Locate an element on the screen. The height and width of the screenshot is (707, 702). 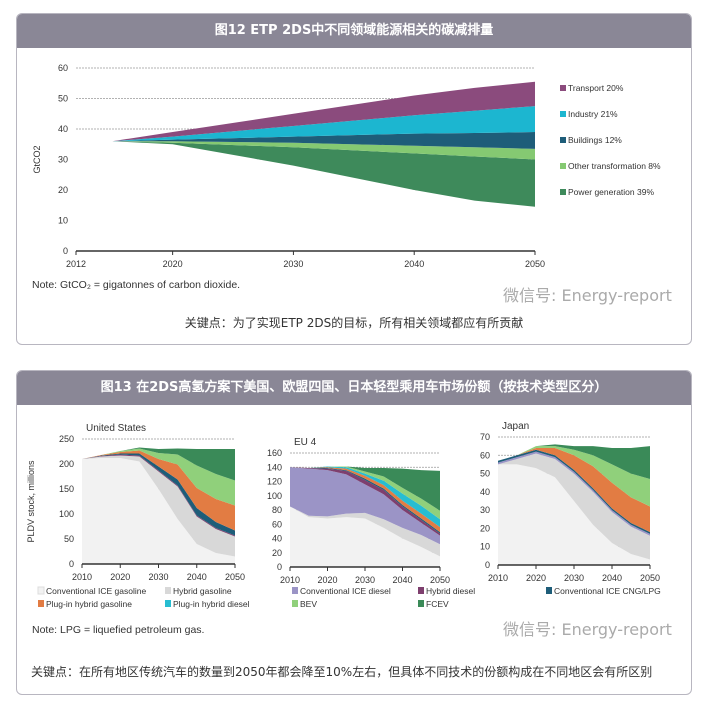
figure-12-title: 图12 ETP 2DS中不同领域能源相关的碳减排量 is located at coordinates (354, 31).